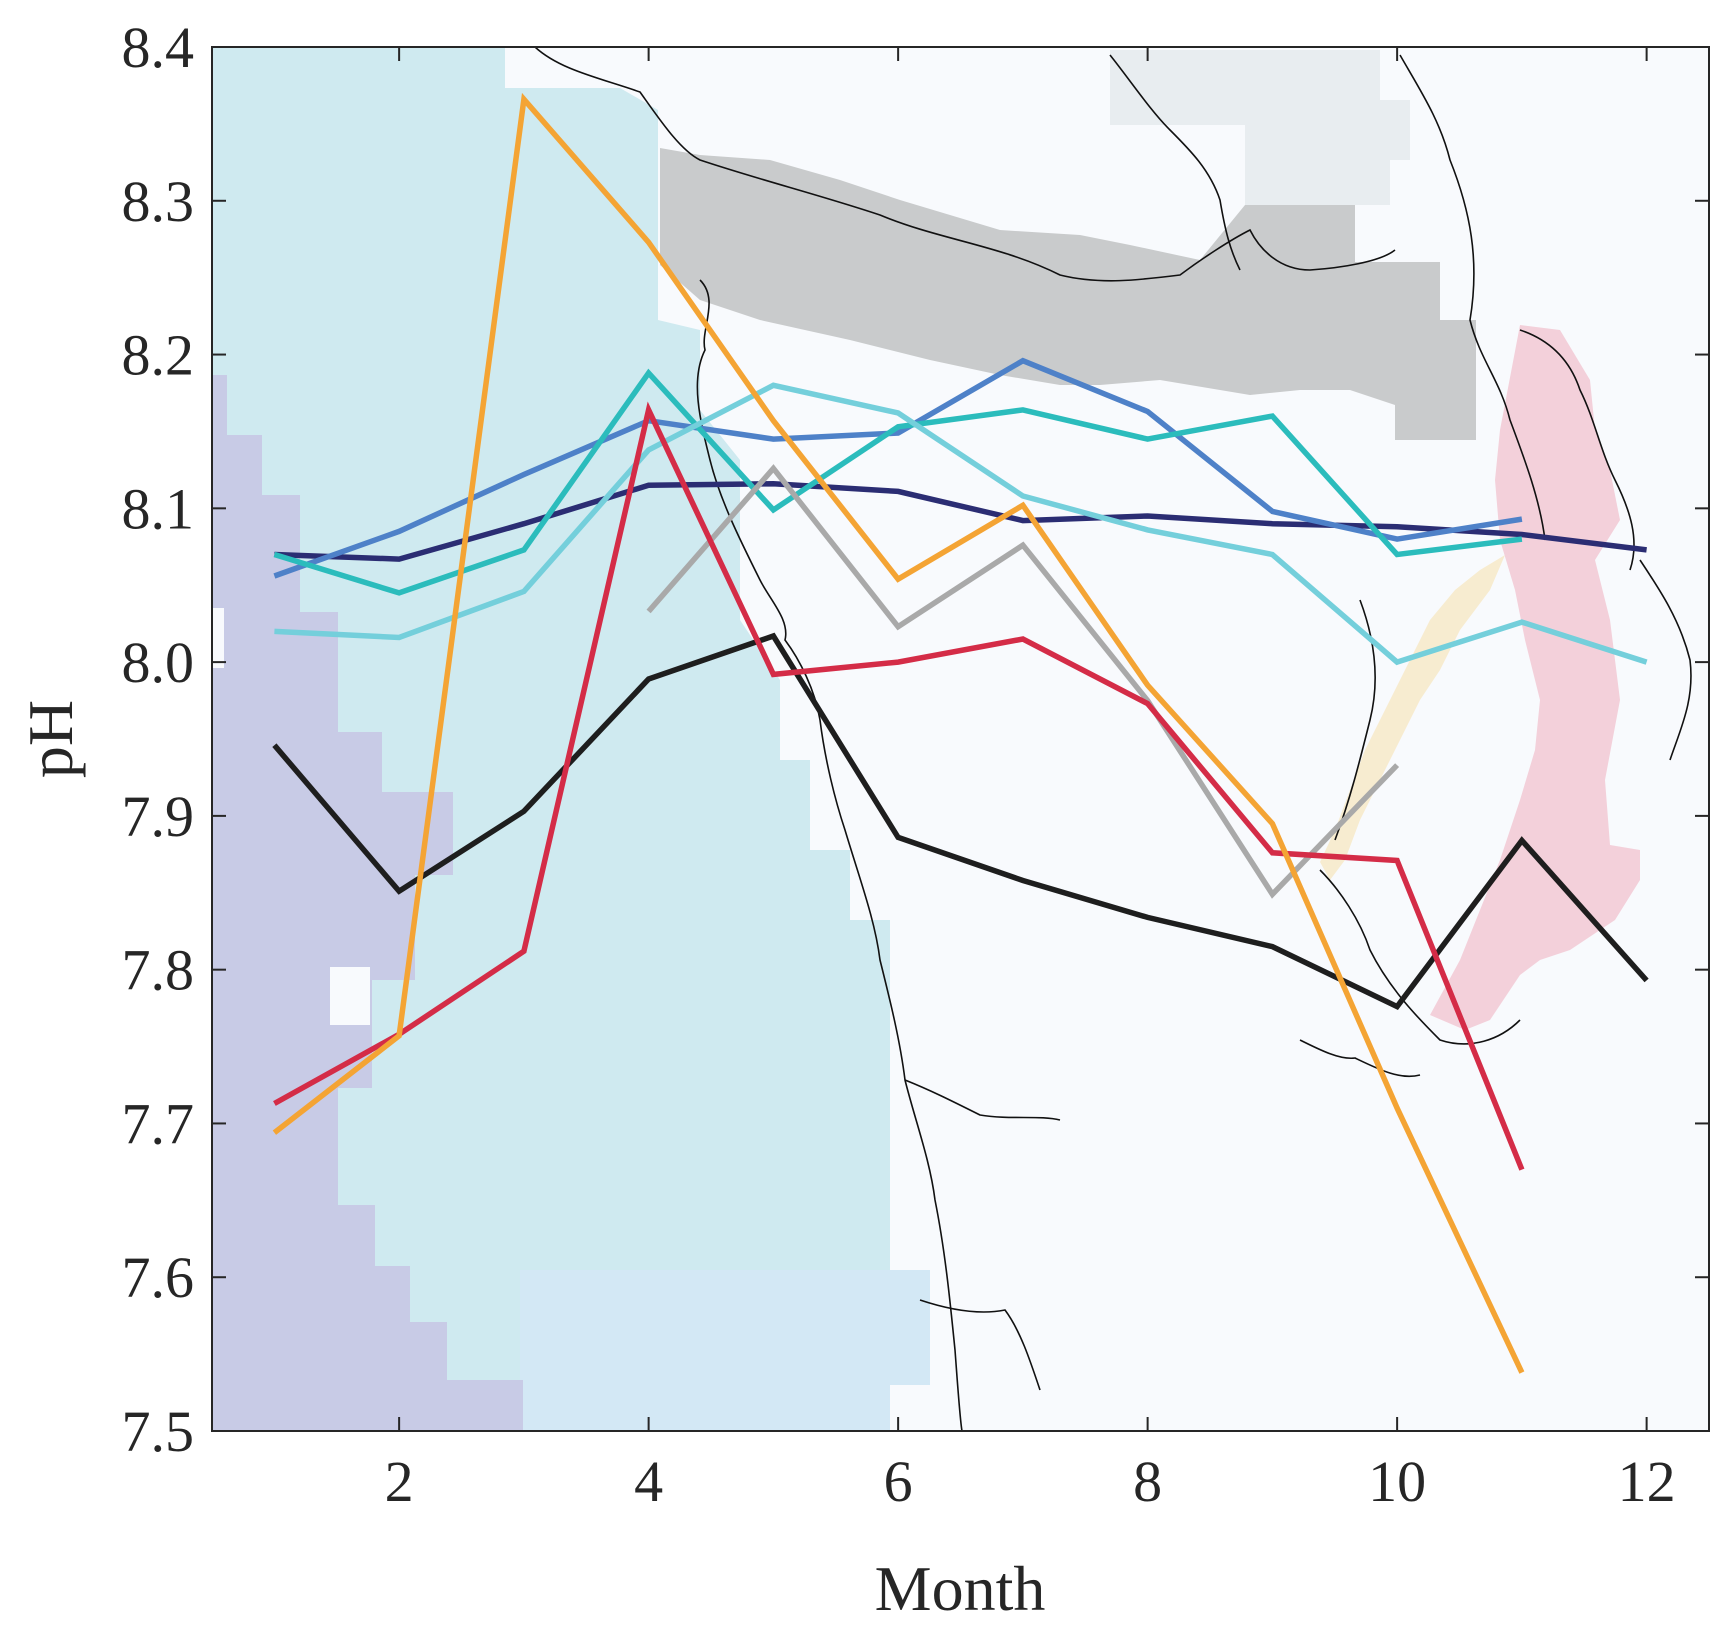 The height and width of the screenshot is (1633, 1736). I want to click on y-tick-label: 7.8, so click(158, 970).